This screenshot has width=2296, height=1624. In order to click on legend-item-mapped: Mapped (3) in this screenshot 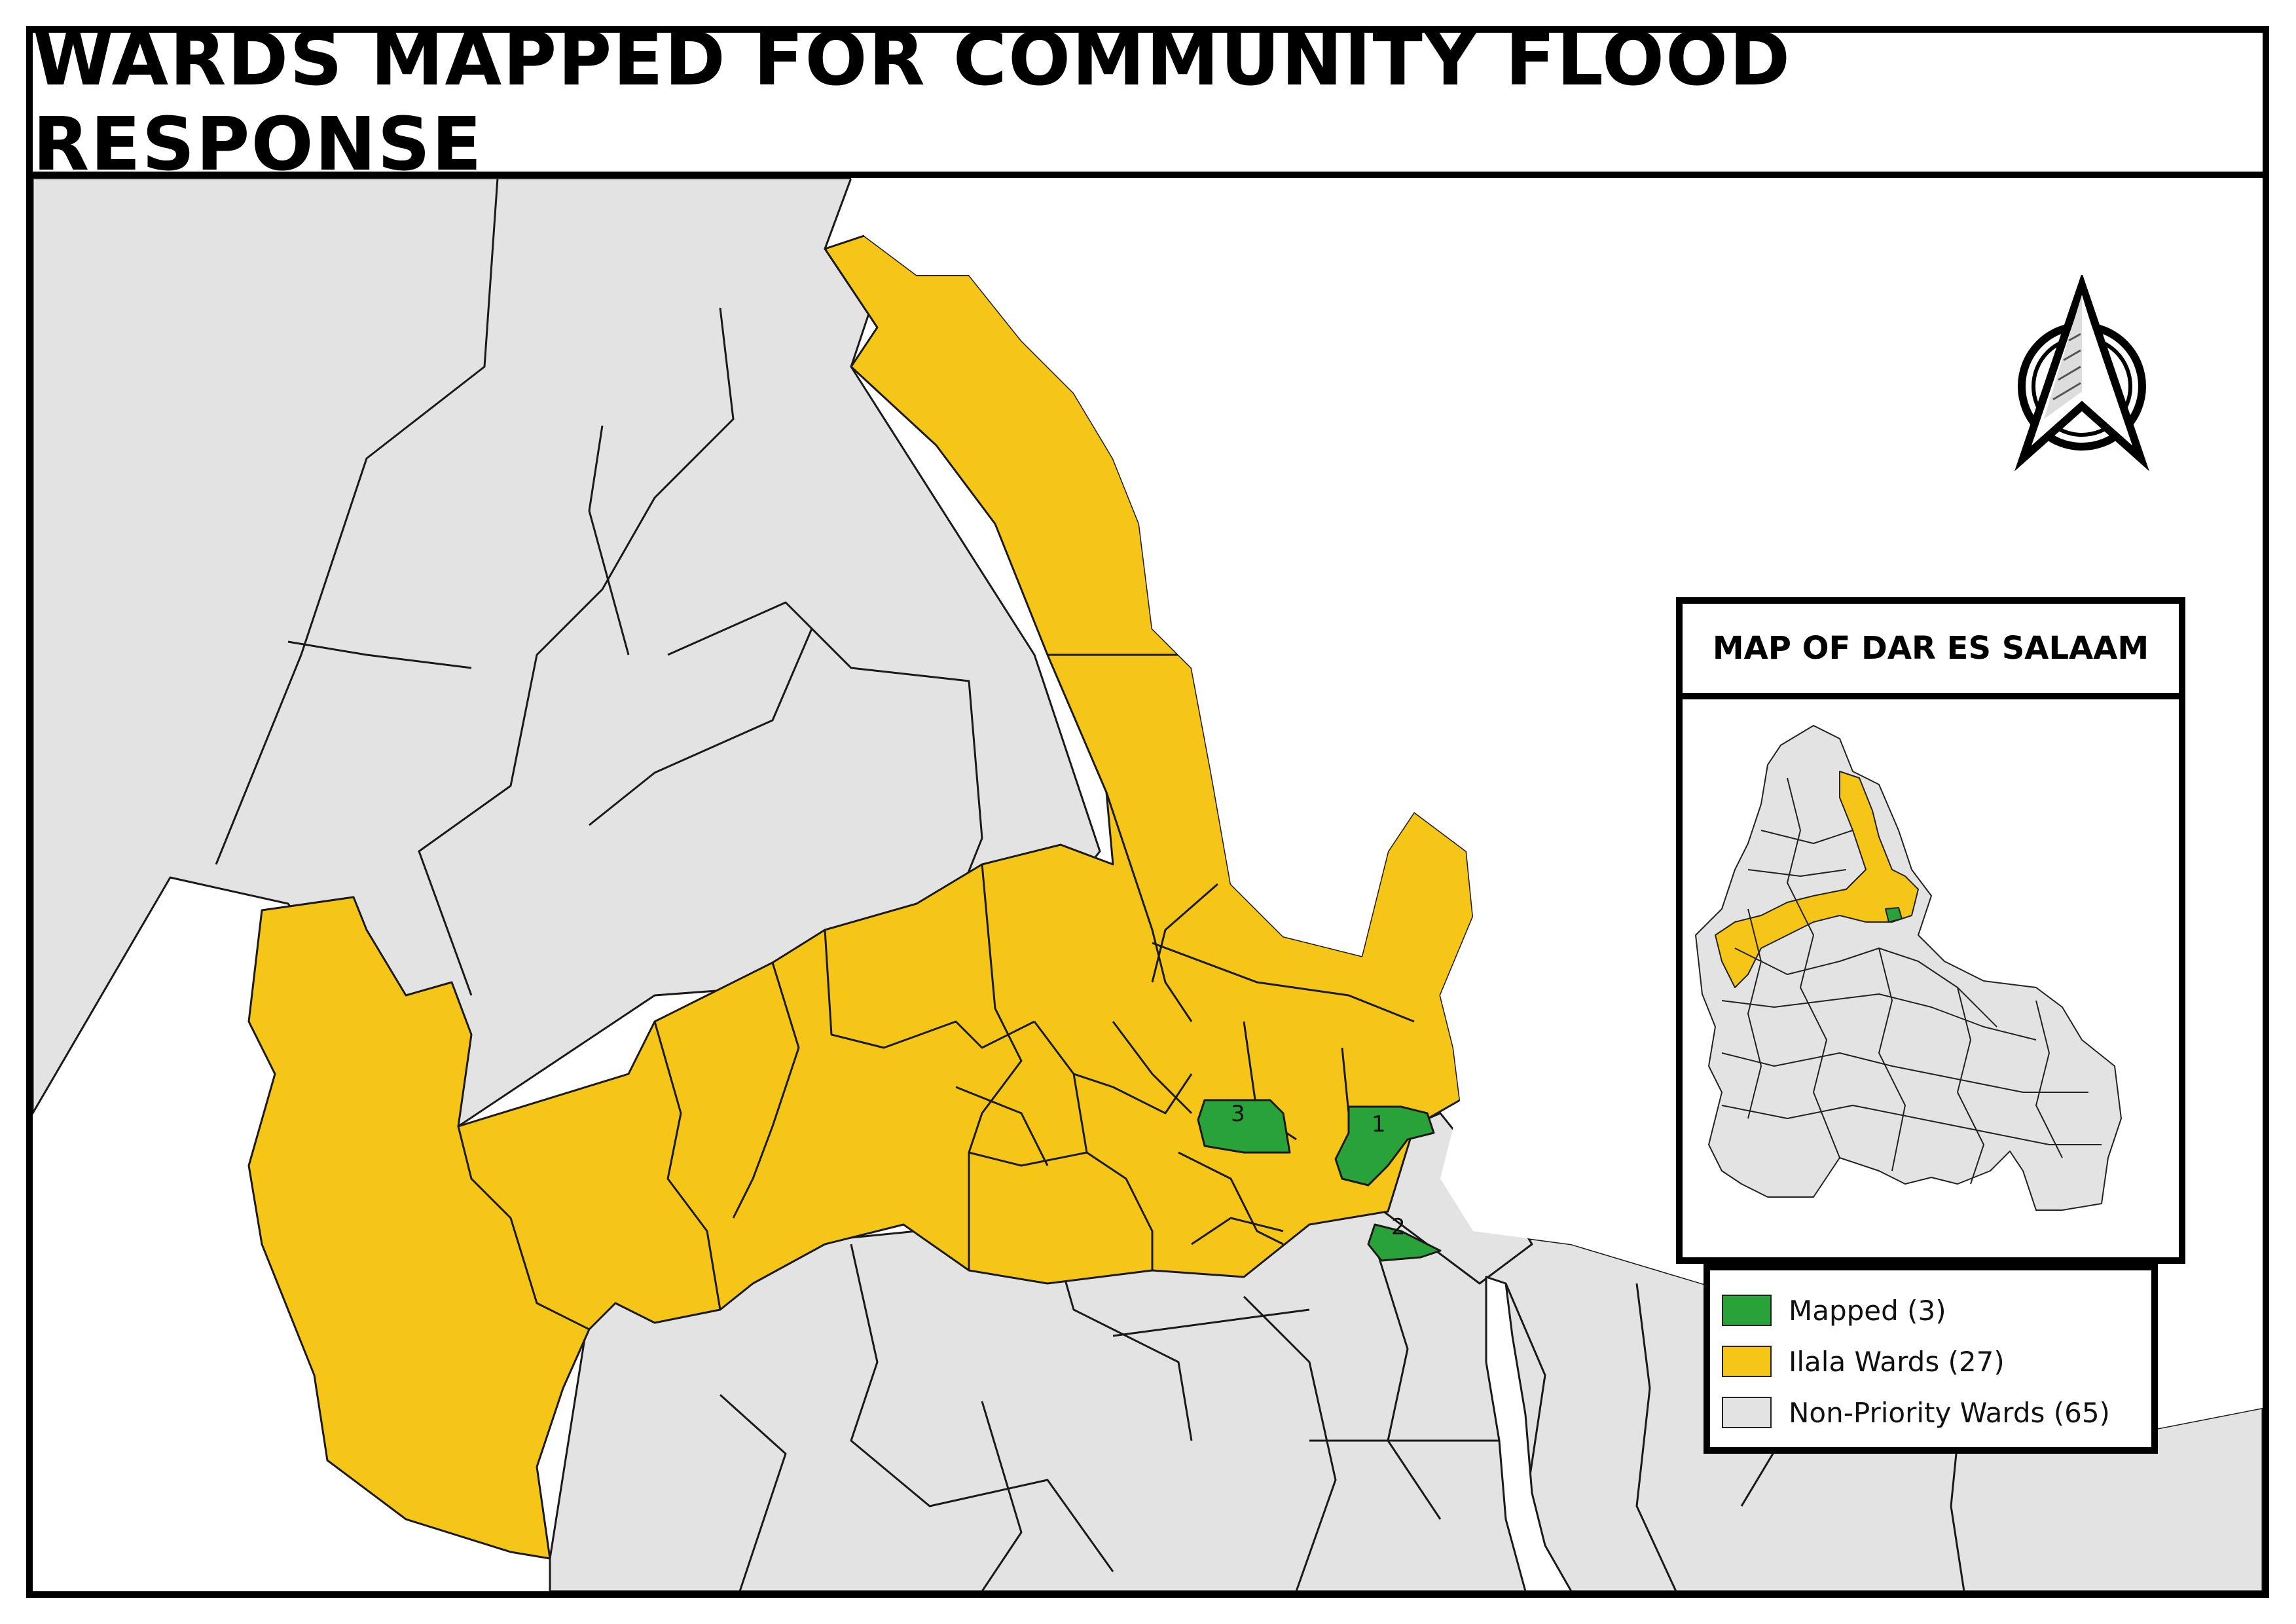, I will do `click(1936, 1310)`.